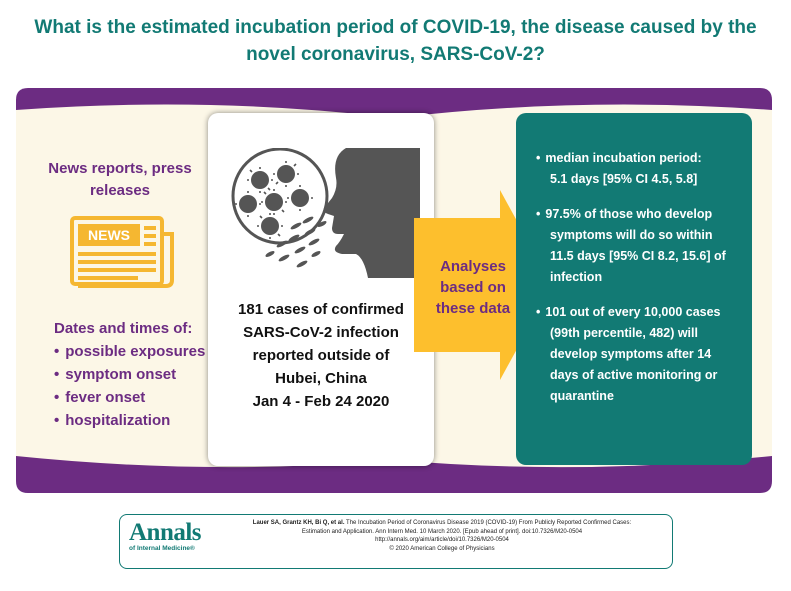 Image resolution: width=791 pixels, height=591 pixels. What do you see at coordinates (631, 354) in the screenshot?
I see `finding-line: develop symptoms after 14` at bounding box center [631, 354].